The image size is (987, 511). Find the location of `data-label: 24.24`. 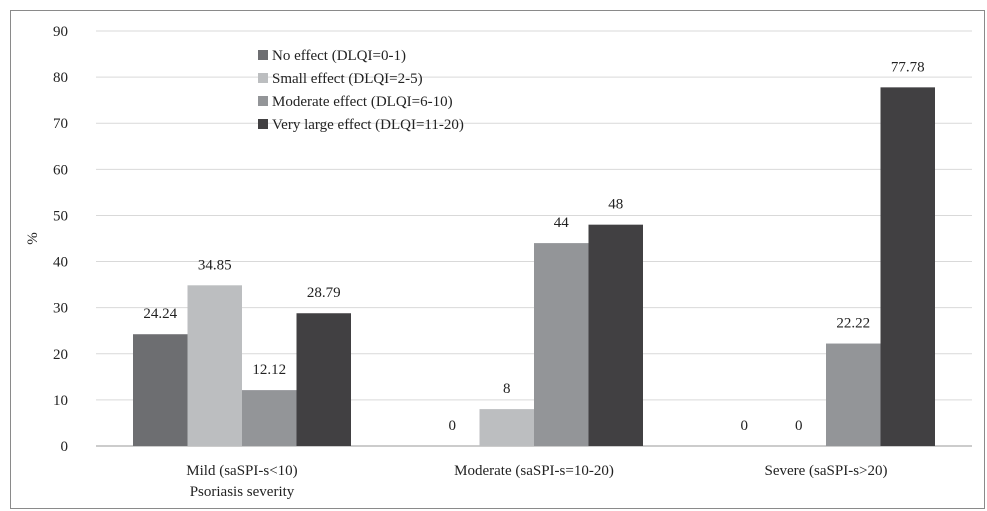

data-label: 24.24 is located at coordinates (160, 314).